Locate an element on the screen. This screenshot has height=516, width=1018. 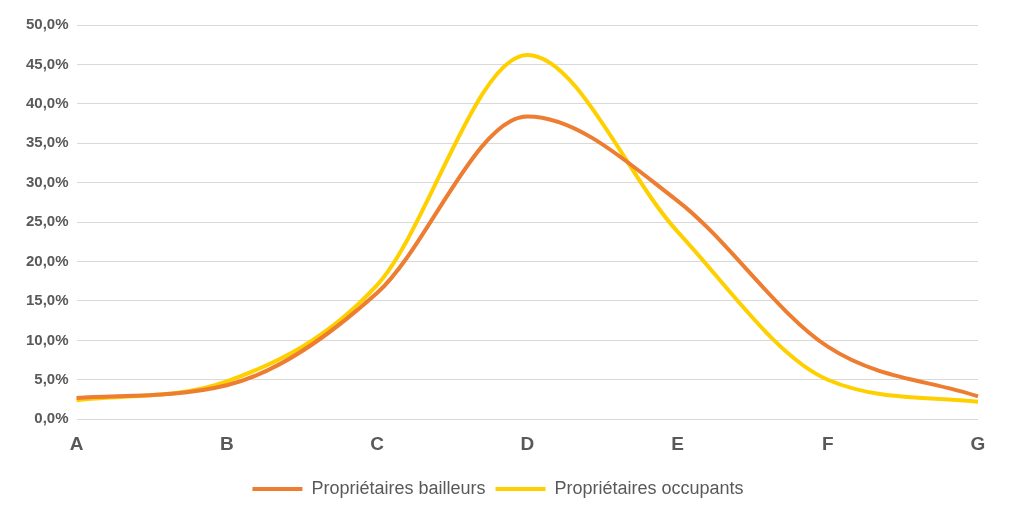
x-tick-label: D is located at coordinates (527, 443).